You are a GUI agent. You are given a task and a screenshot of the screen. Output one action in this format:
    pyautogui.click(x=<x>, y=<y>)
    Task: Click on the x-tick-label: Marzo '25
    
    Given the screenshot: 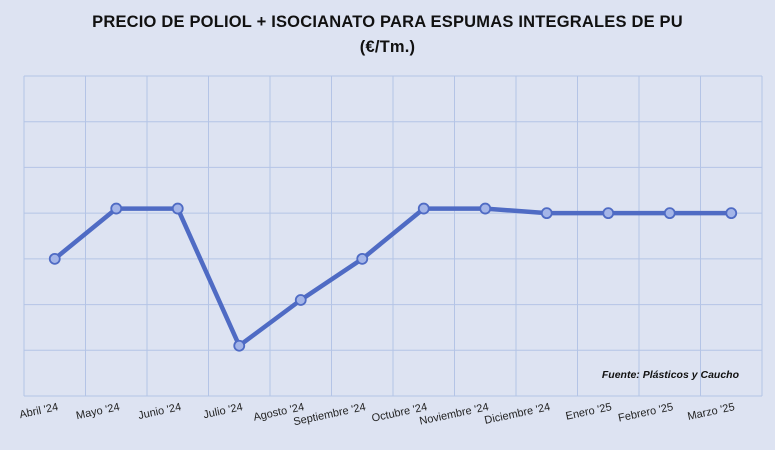 What is the action you would take?
    pyautogui.click(x=710, y=412)
    